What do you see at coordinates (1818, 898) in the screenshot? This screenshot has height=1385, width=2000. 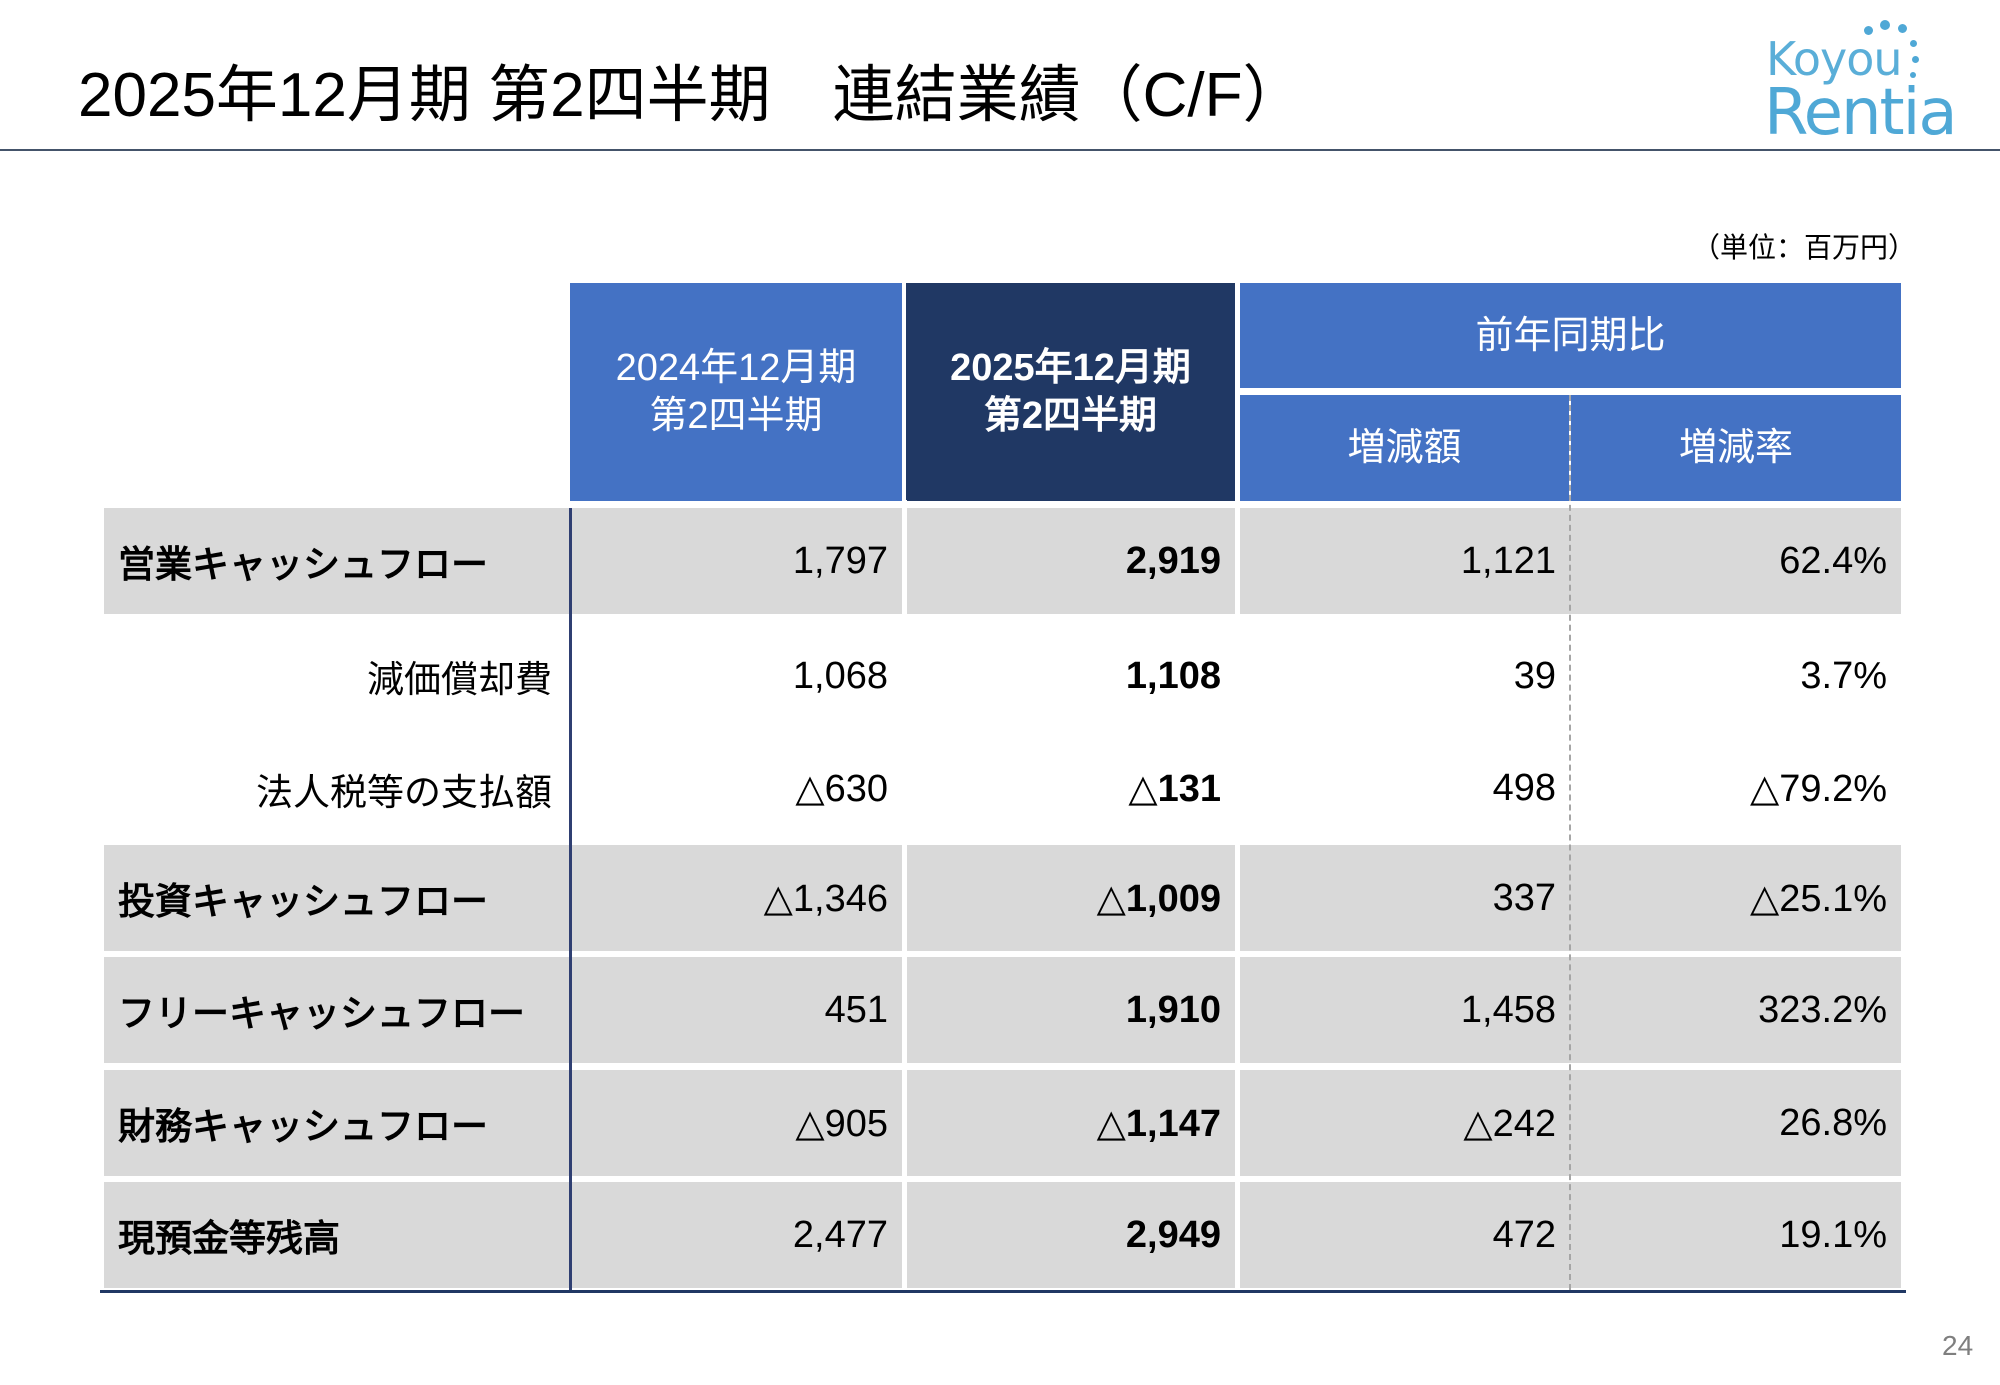 I see `cell-investing-cf-rate: △25.1%` at bounding box center [1818, 898].